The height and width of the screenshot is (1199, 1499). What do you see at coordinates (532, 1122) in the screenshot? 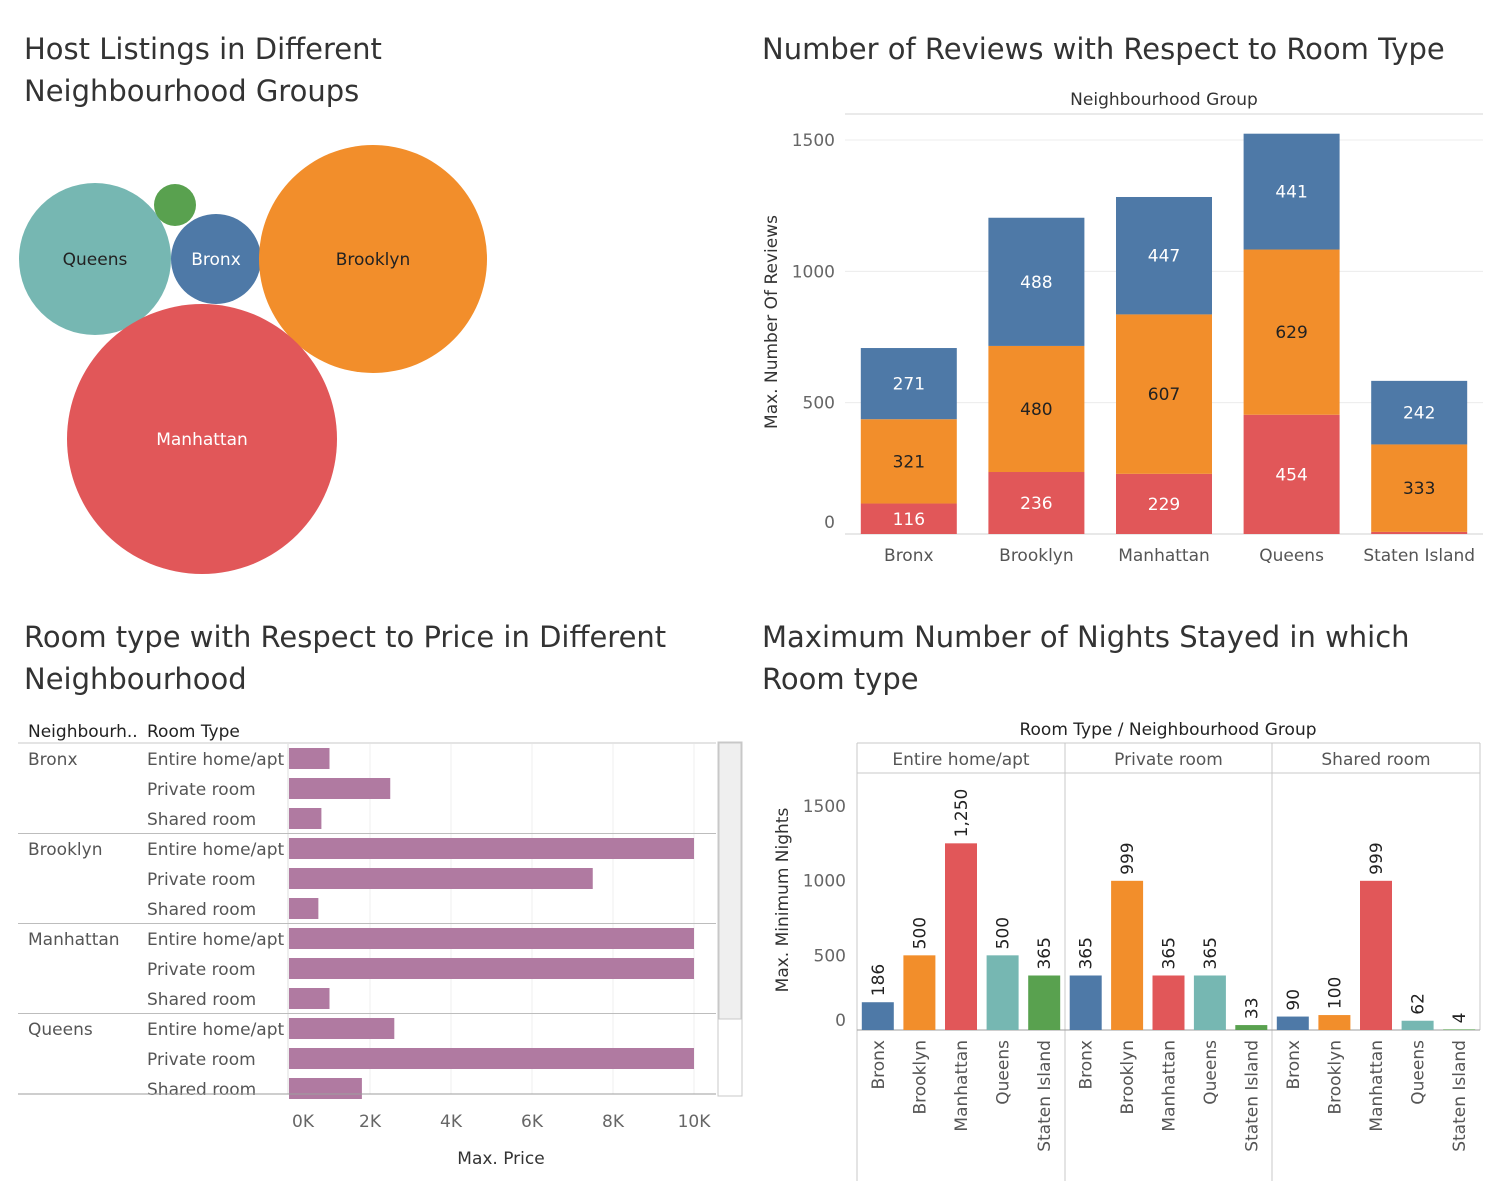
I see `price-x-tick: 6K` at bounding box center [532, 1122].